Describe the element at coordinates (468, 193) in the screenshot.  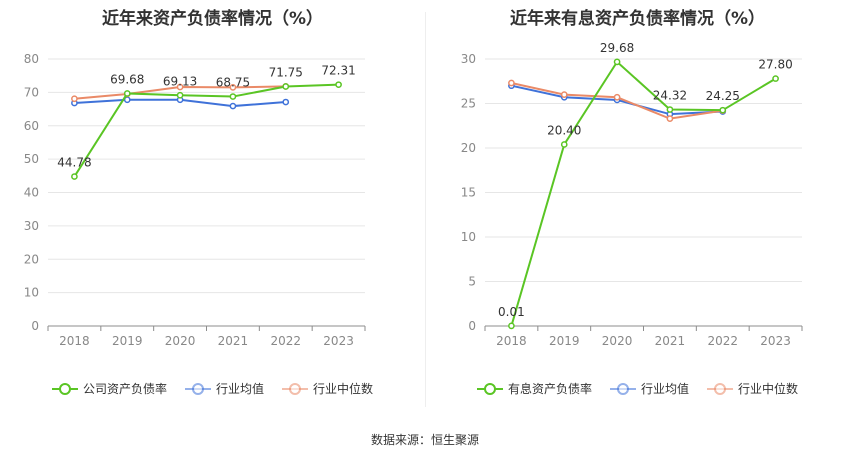
I see `y-tick-label: 15` at that location.